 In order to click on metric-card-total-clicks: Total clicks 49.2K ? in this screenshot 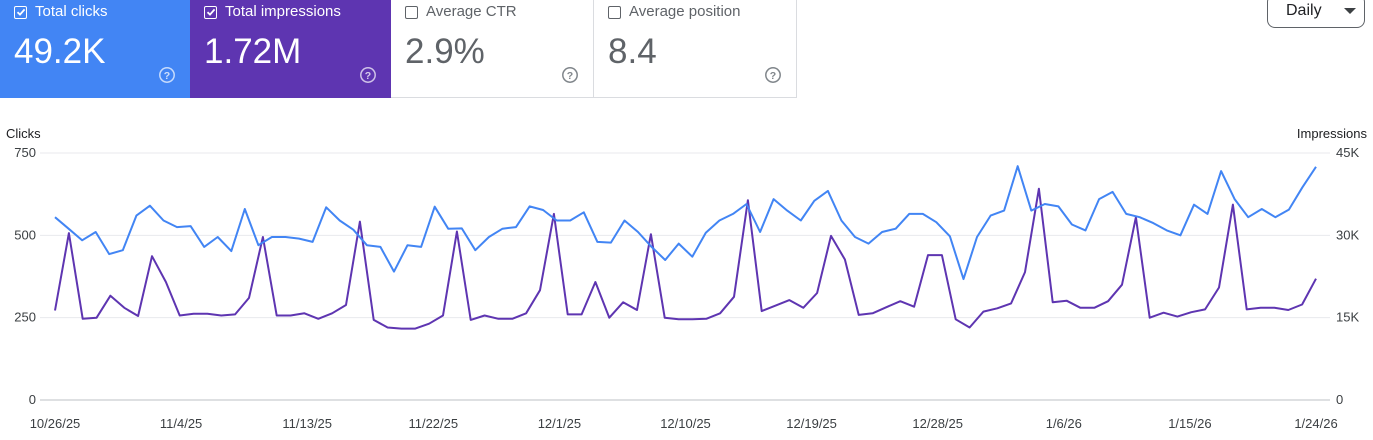, I will do `click(95, 49)`.